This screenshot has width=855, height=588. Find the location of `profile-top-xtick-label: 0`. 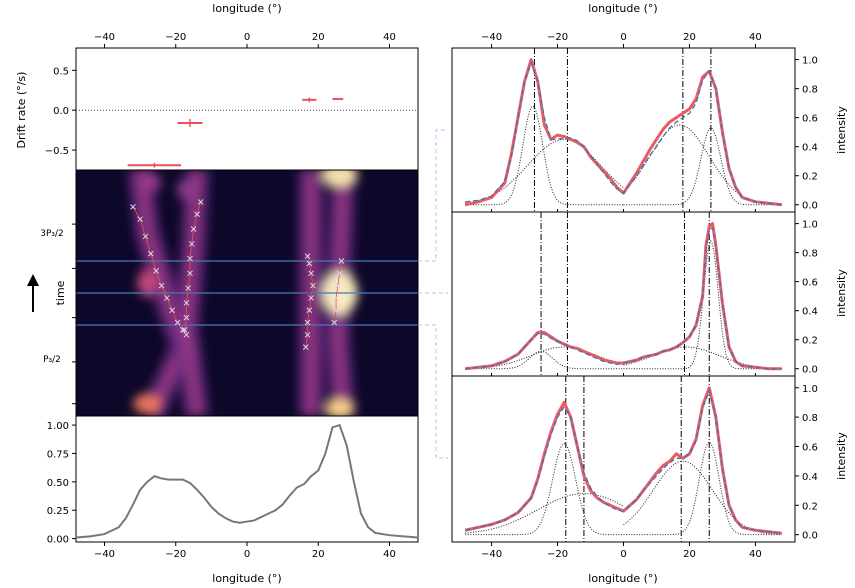

profile-top-xtick-label: 0 is located at coordinates (623, 37).